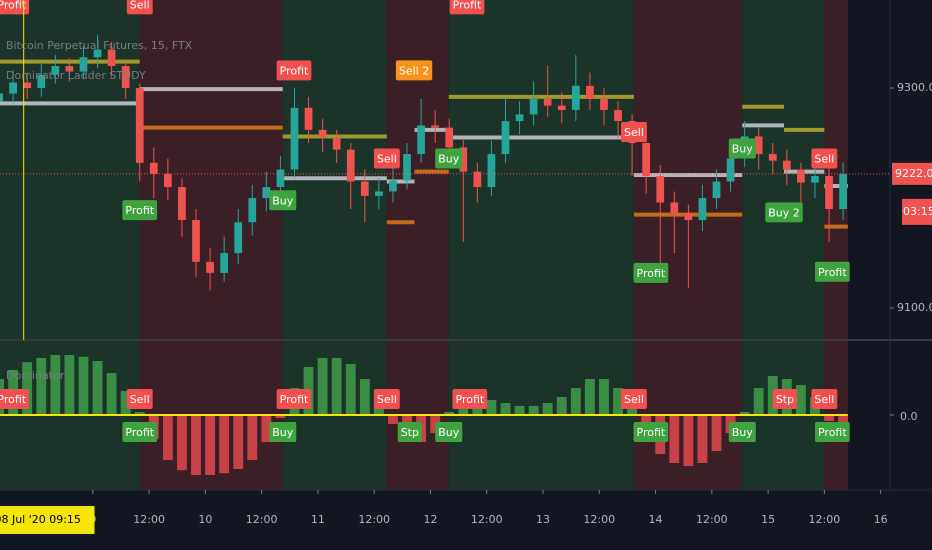 Image resolution: width=932 pixels, height=550 pixels. Describe the element at coordinates (35, 375) in the screenshot. I see `osc-title: Dominator` at that location.